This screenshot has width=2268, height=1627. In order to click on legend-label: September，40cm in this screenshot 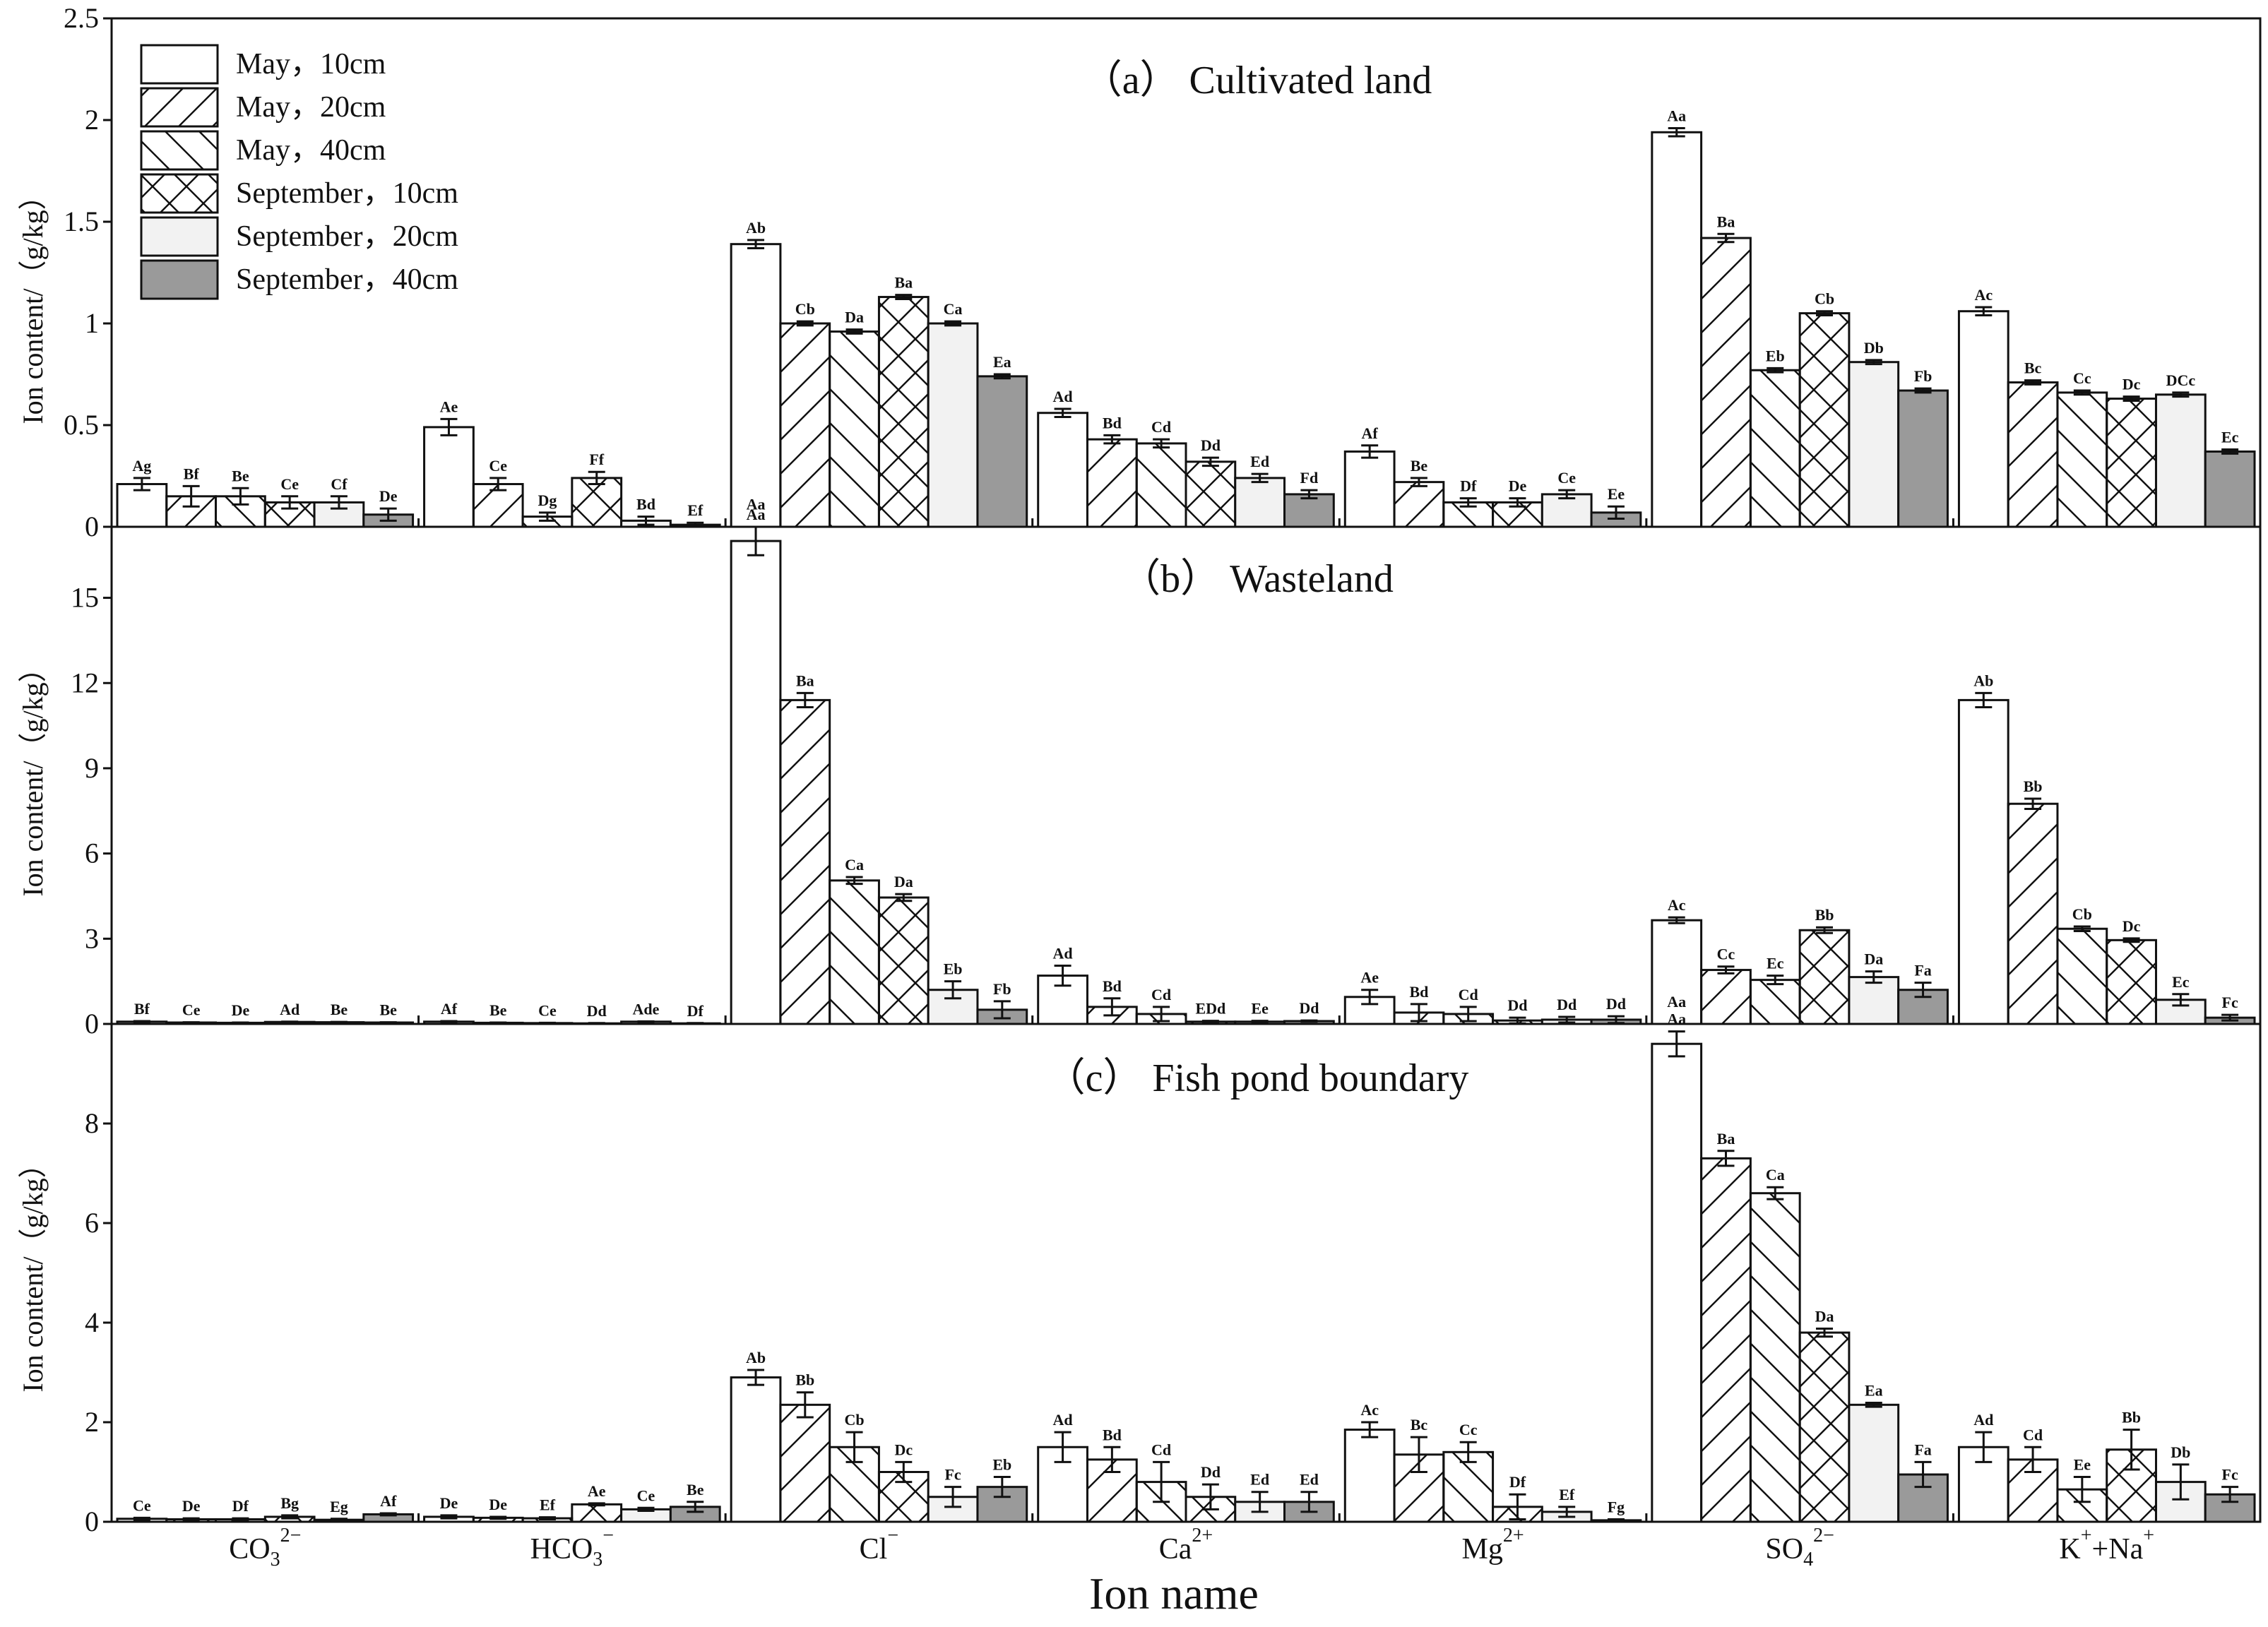, I will do `click(347, 279)`.